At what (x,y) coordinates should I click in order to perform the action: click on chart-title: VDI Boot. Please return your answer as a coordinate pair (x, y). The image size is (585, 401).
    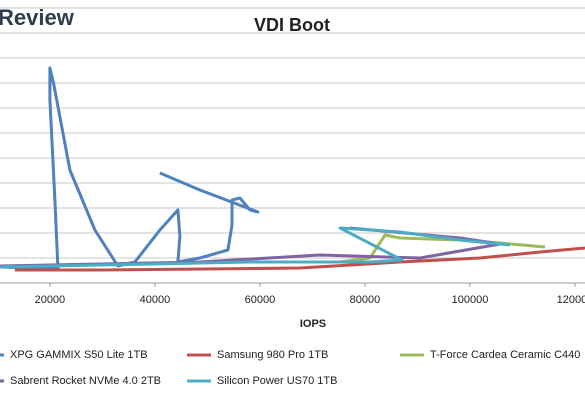
    Looking at the image, I should click on (292, 25).